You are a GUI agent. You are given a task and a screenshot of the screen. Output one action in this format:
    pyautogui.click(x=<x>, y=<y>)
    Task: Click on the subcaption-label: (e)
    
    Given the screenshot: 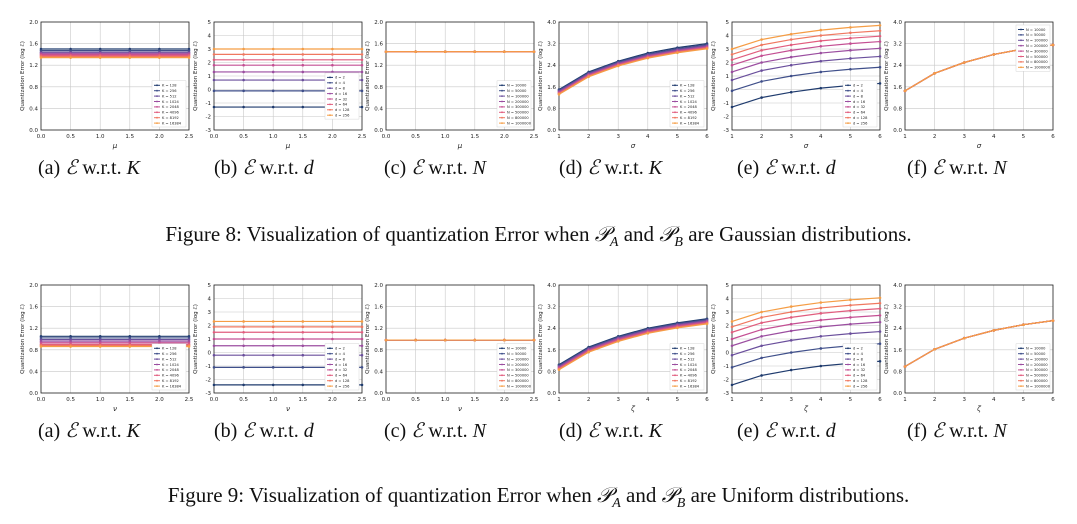 What is the action you would take?
    pyautogui.click(x=748, y=431)
    